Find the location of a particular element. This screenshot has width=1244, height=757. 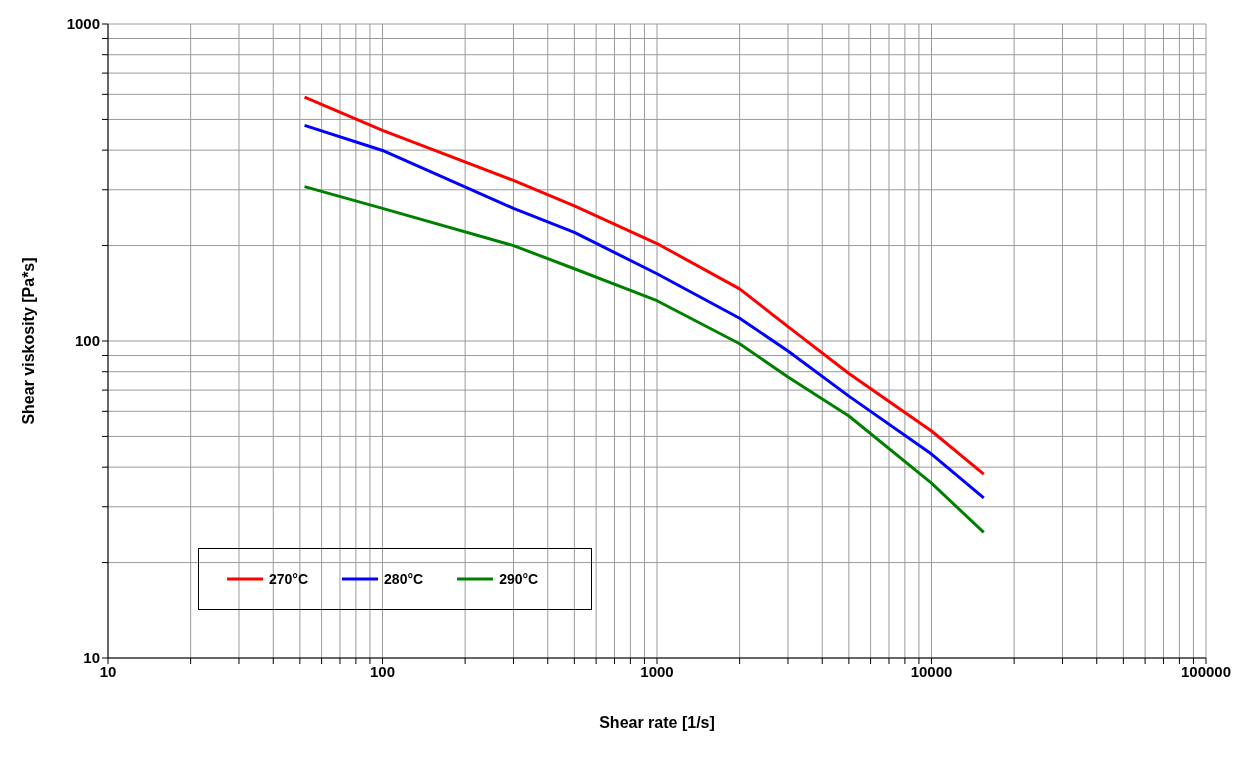

x-axis-title: Shear rate [1/s] is located at coordinates (657, 722).